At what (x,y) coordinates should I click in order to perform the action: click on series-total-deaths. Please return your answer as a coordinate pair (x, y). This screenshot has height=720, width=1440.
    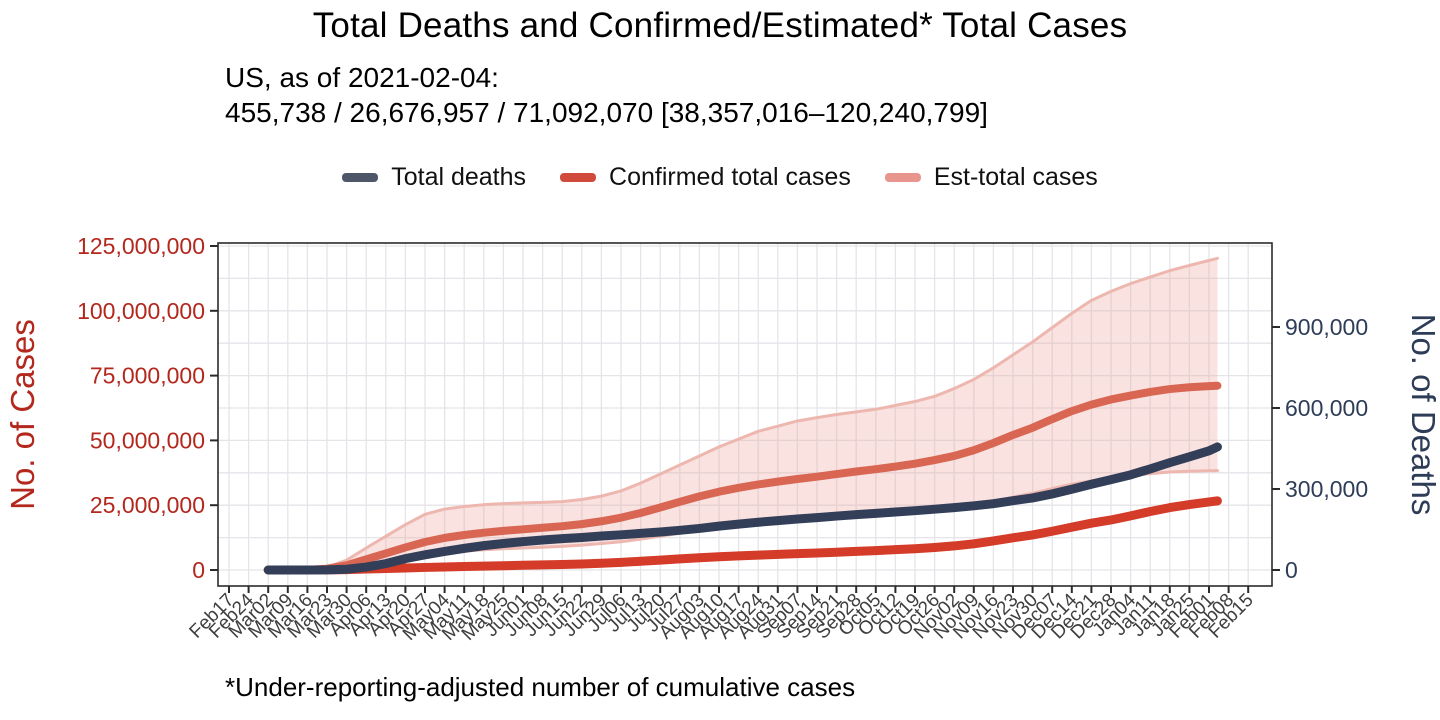
    Looking at the image, I should click on (742, 508).